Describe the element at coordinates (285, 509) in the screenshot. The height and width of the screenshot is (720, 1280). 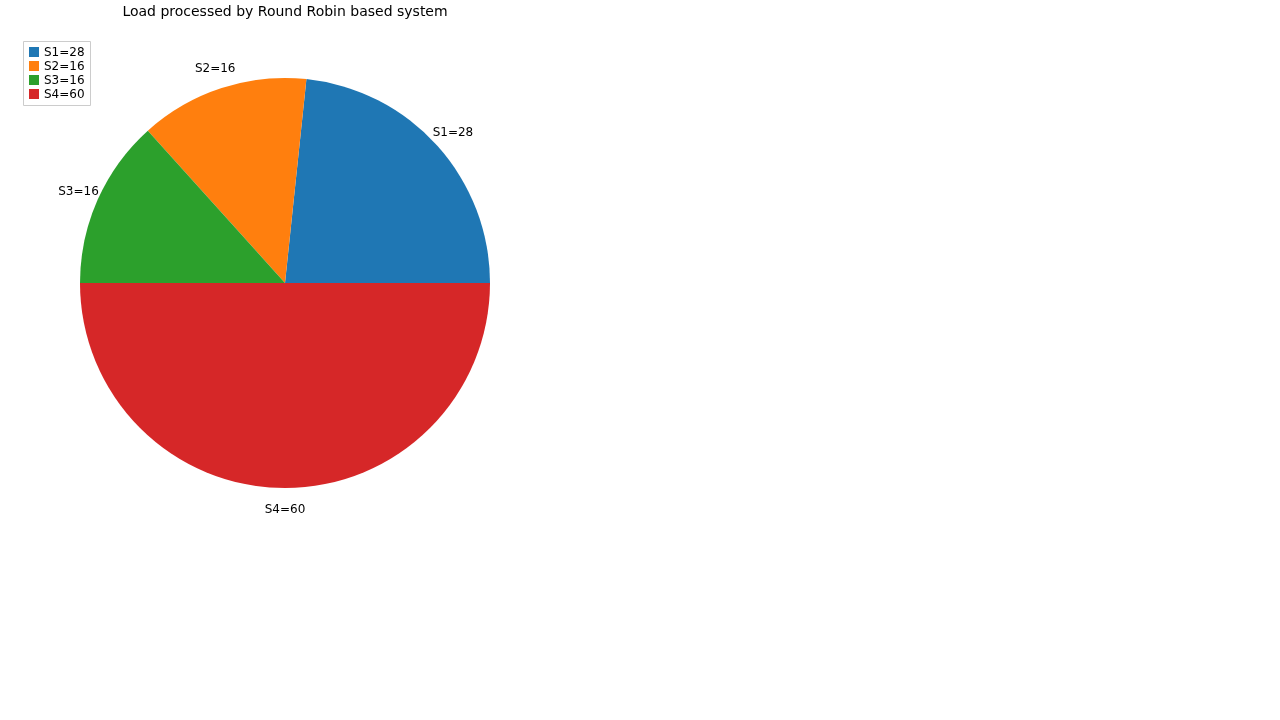
I see `slice-label: S4=60` at that location.